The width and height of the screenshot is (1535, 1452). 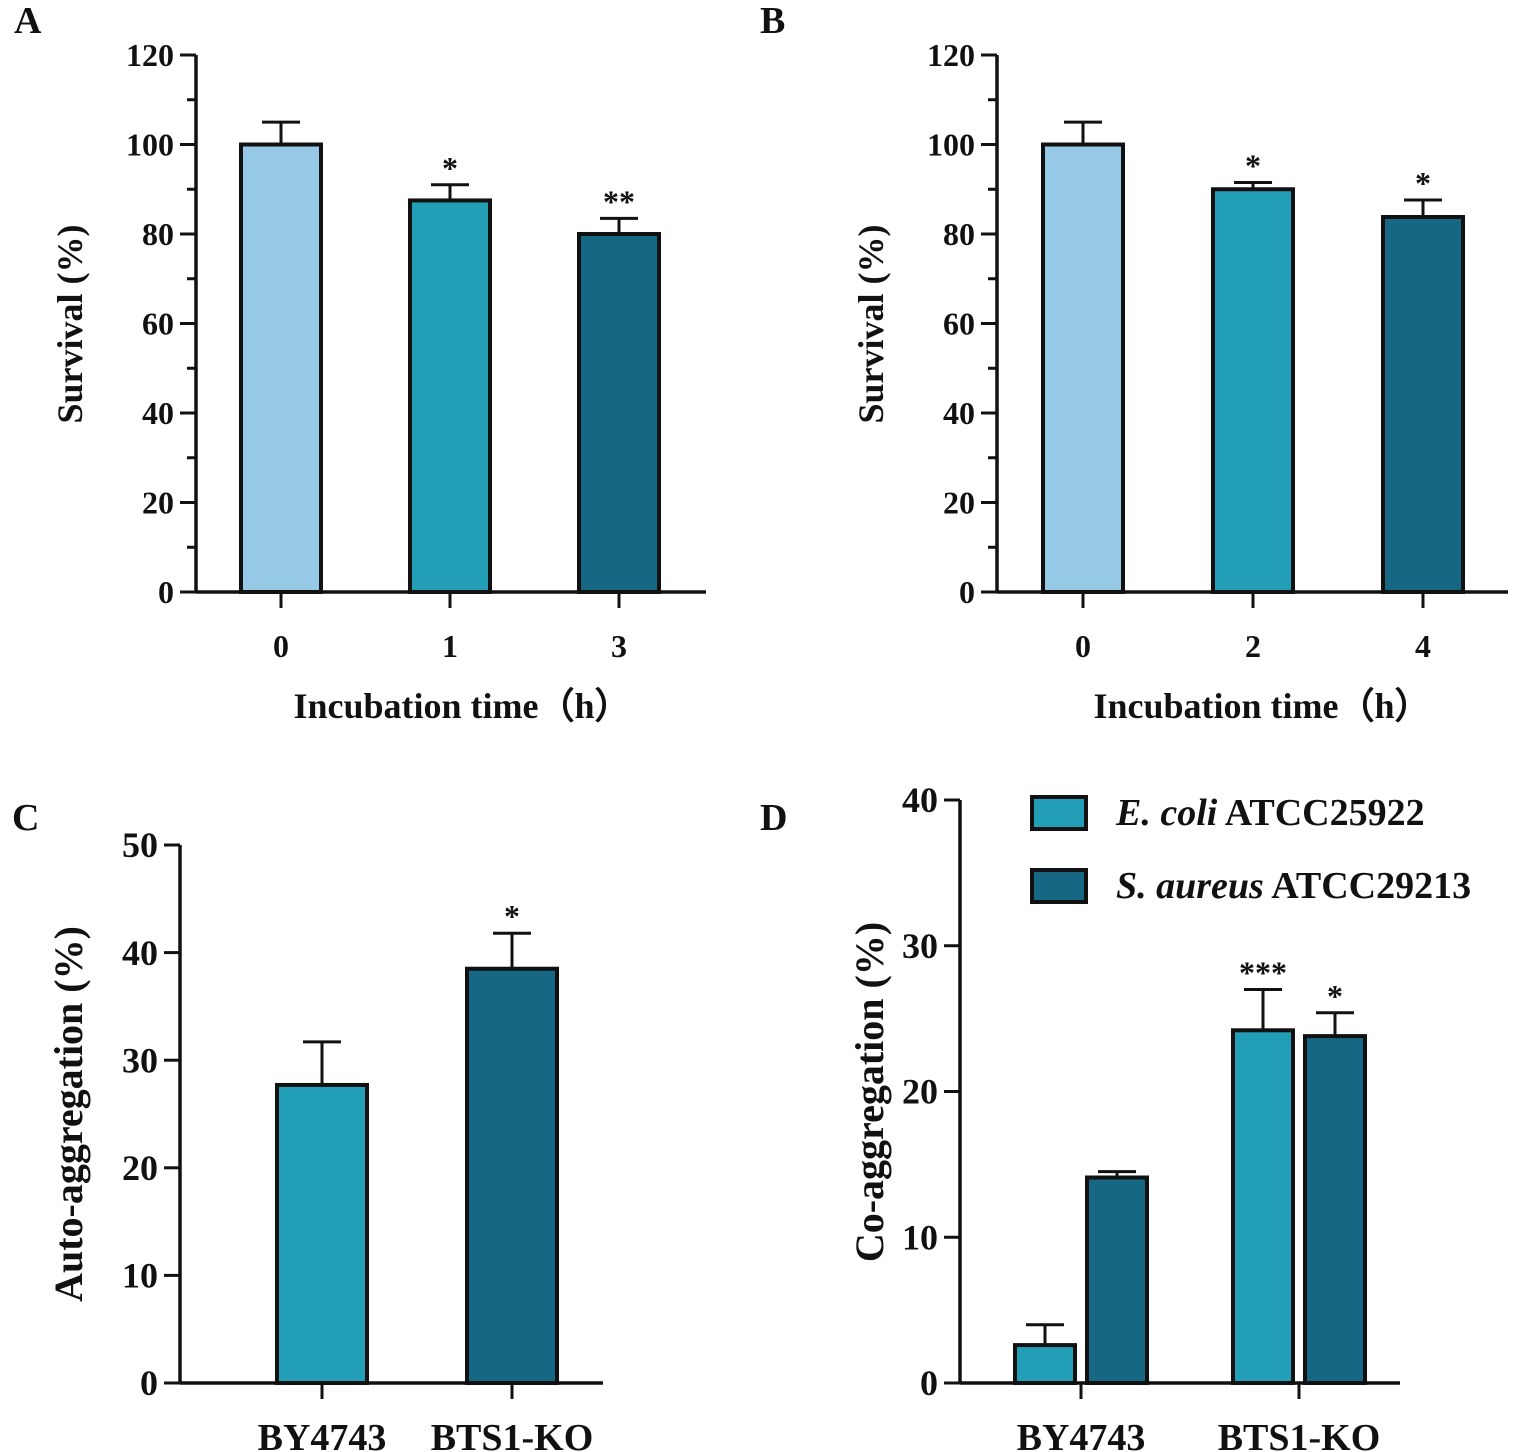 What do you see at coordinates (25, 818) in the screenshot?
I see `panel-letter: C` at bounding box center [25, 818].